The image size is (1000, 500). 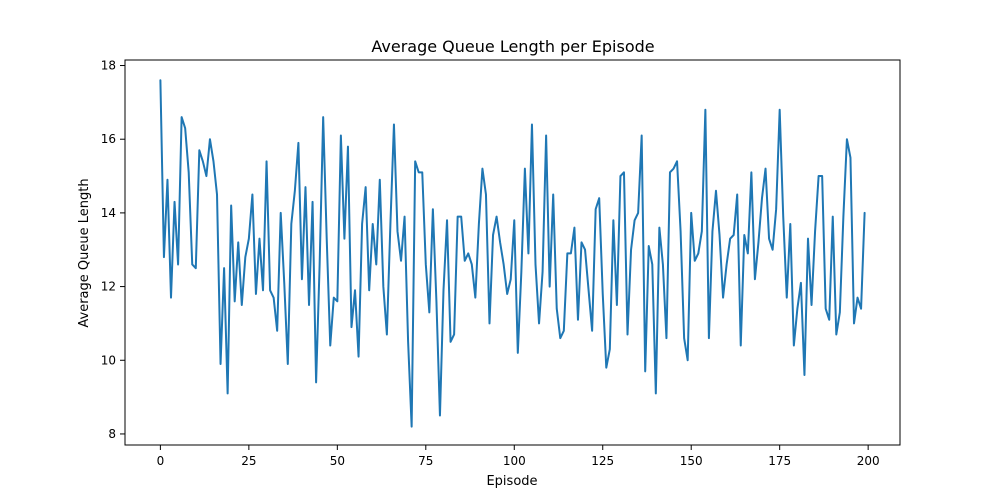 What do you see at coordinates (511, 481) in the screenshot?
I see `x-axis-label: Episode` at bounding box center [511, 481].